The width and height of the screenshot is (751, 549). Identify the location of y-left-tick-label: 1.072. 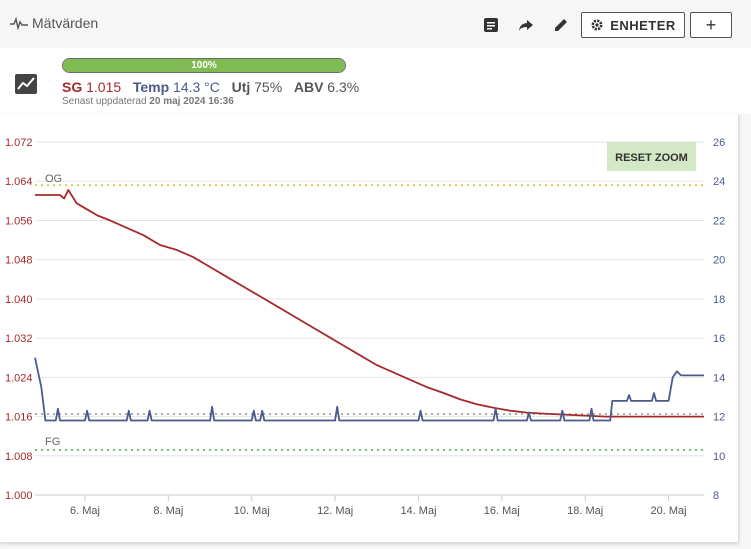
(19, 143).